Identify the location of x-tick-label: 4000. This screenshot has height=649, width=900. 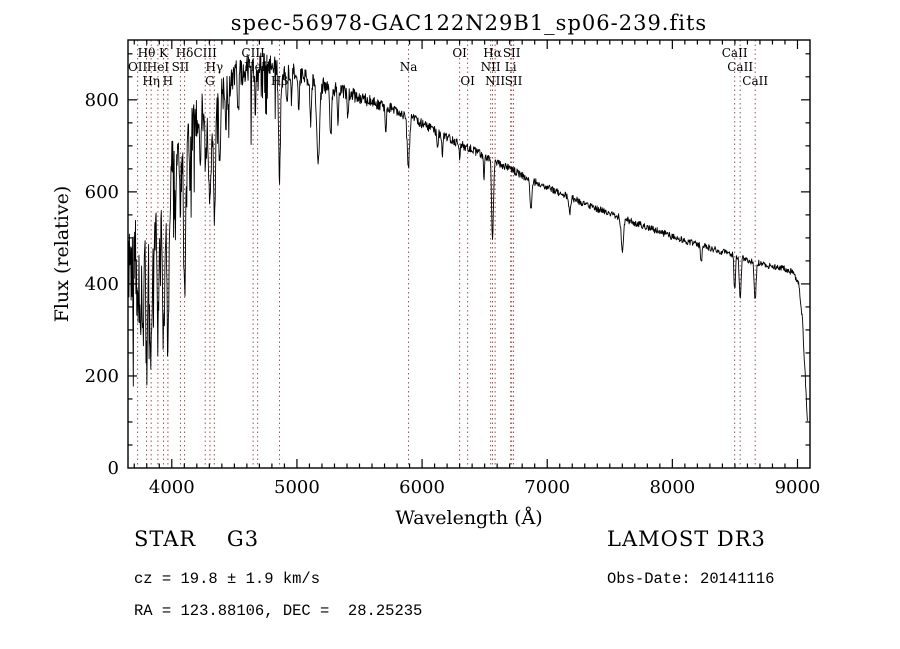
(172, 487).